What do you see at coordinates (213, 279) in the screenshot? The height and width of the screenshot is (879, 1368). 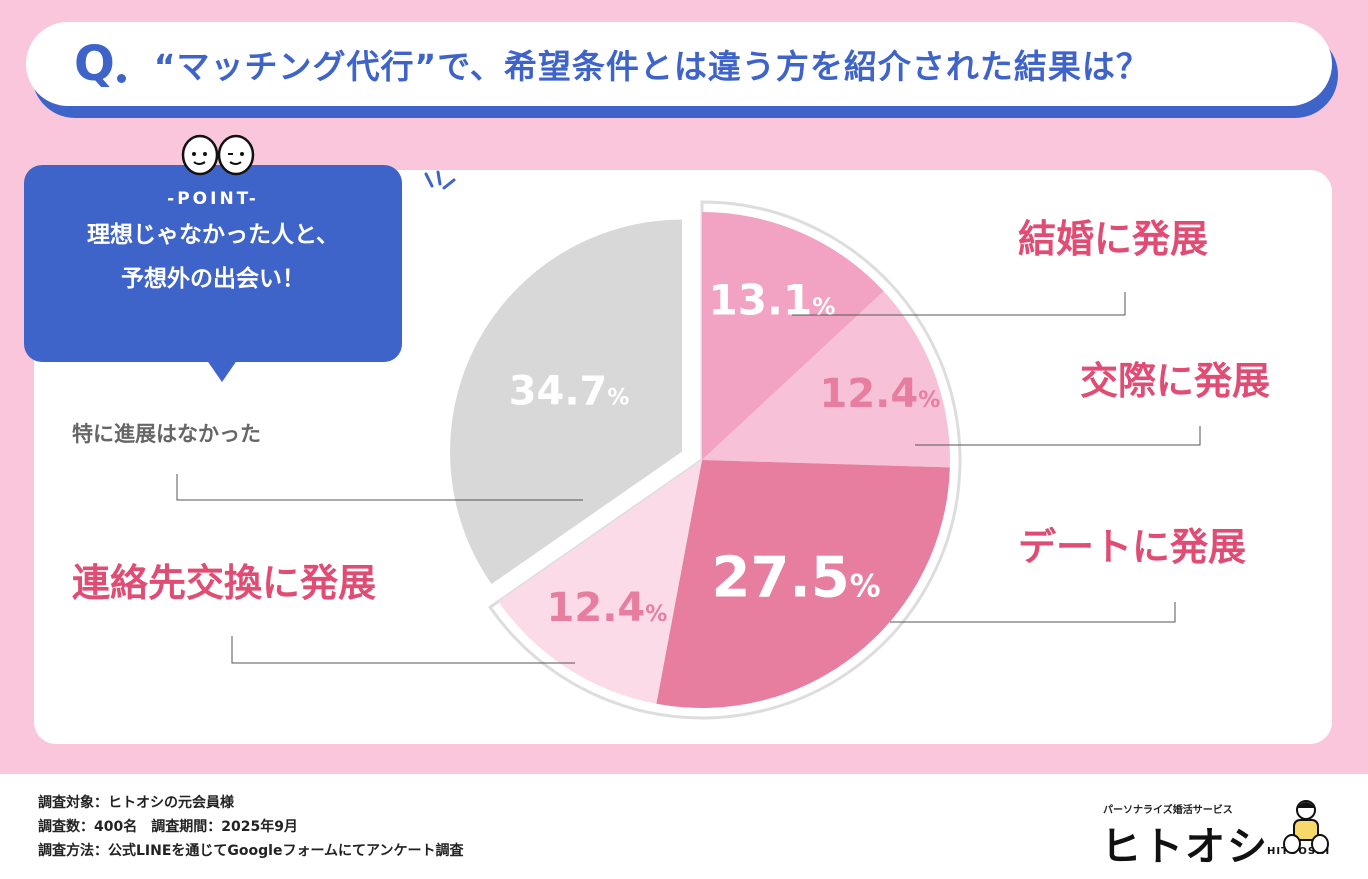 I see `point-line-2: 予想外の出会い！` at bounding box center [213, 279].